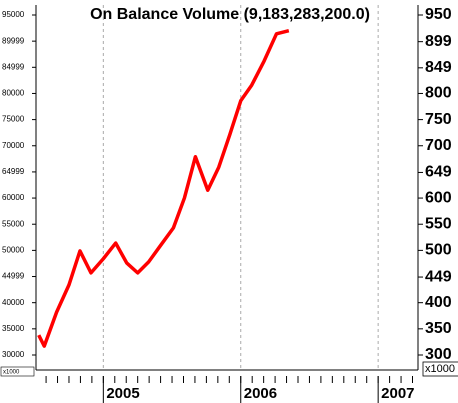 Image resolution: width=458 pixels, height=403 pixels. I want to click on x-tick-label: 2006, so click(260, 393).